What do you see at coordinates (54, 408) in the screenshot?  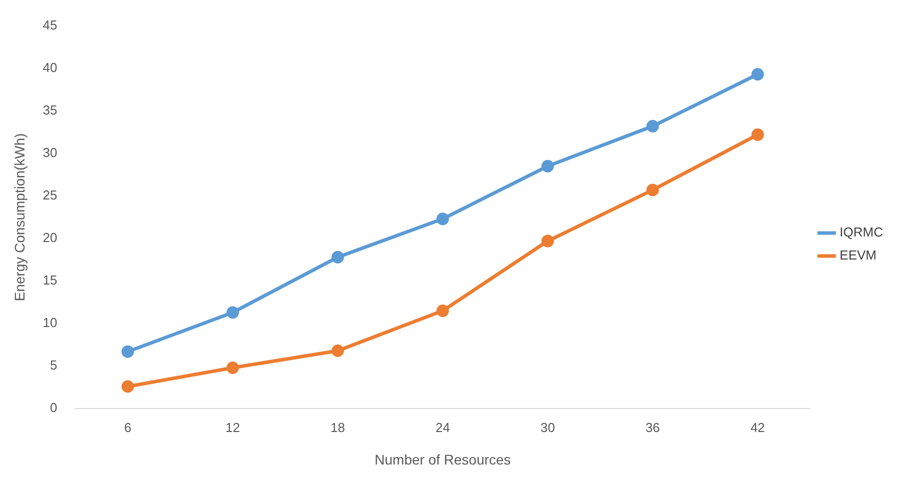 I see `y-tick-label: 0` at bounding box center [54, 408].